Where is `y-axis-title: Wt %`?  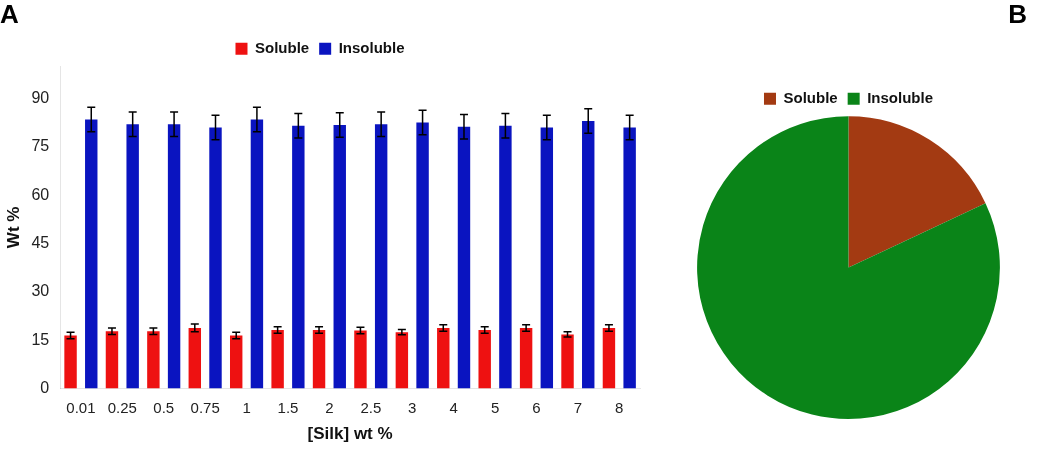 y-axis-title: Wt % is located at coordinates (13, 227).